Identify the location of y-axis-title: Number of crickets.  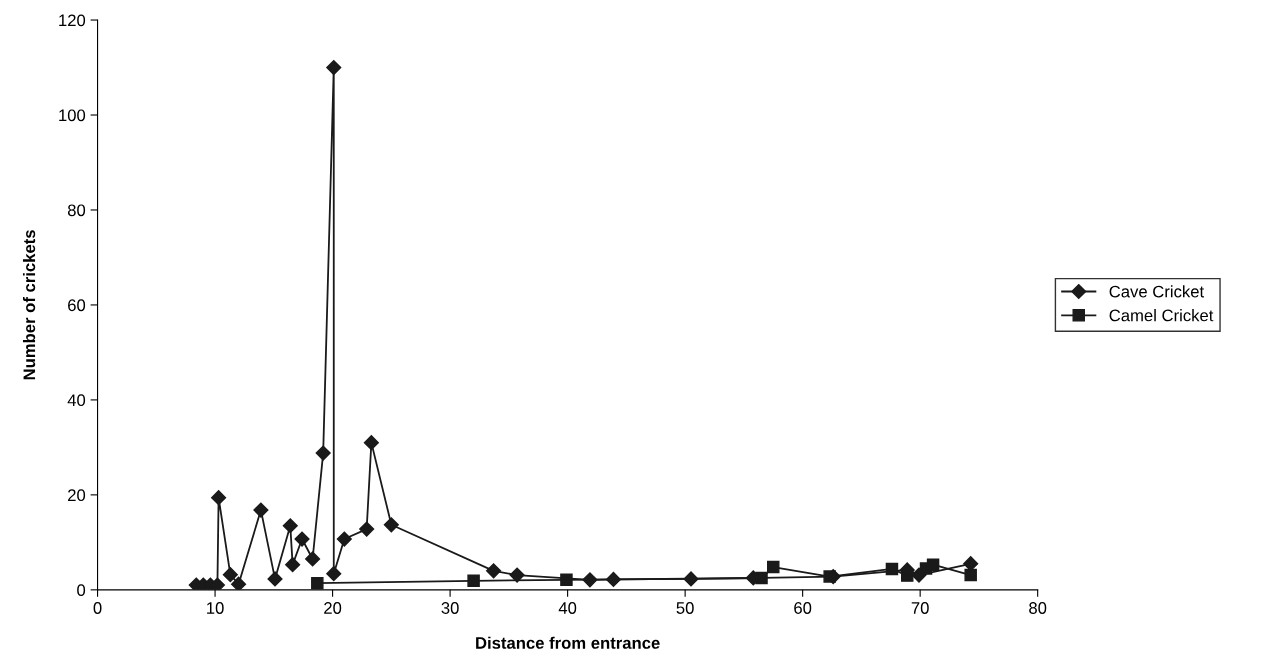
(29, 305).